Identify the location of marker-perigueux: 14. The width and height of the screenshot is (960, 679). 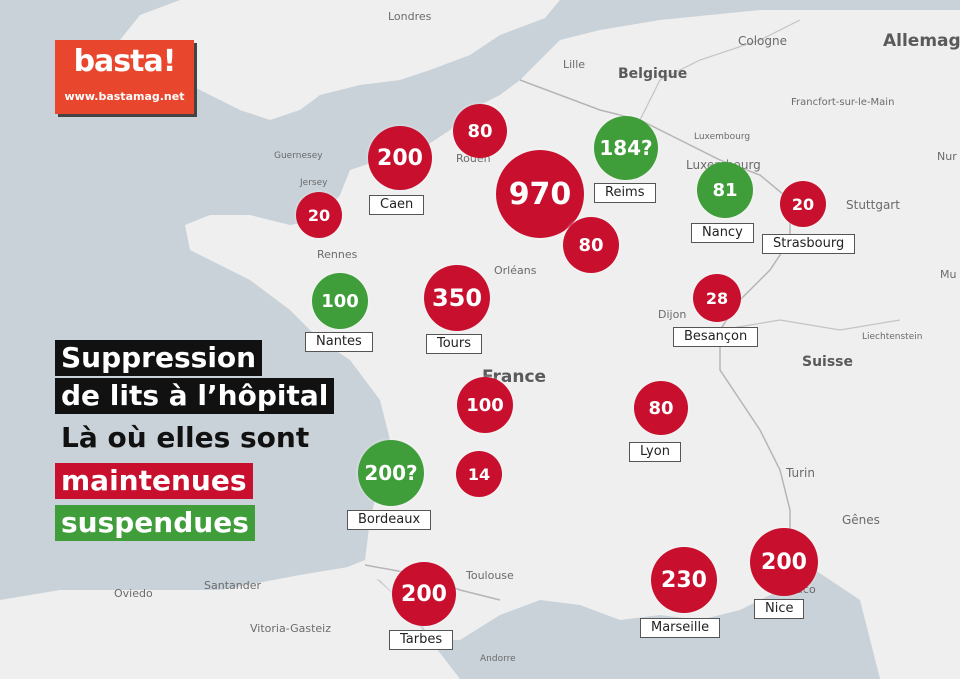
(479, 474).